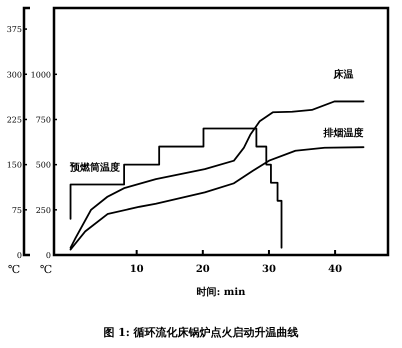  What do you see at coordinates (14, 165) in the screenshot?
I see `y-tick-label: 150` at bounding box center [14, 165].